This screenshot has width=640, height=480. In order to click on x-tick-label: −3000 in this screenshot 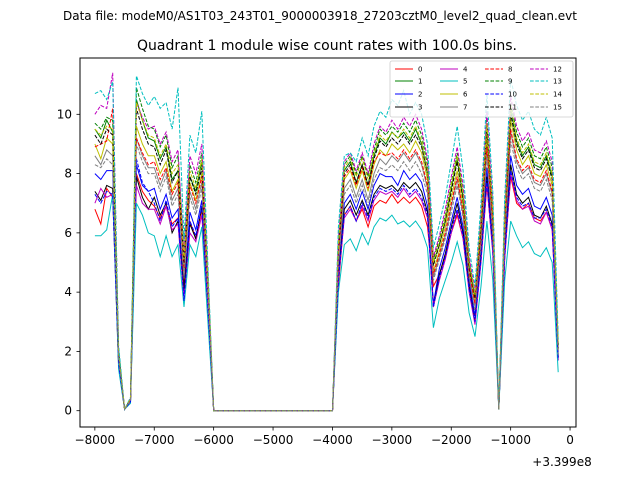, I will do `click(392, 440)`.